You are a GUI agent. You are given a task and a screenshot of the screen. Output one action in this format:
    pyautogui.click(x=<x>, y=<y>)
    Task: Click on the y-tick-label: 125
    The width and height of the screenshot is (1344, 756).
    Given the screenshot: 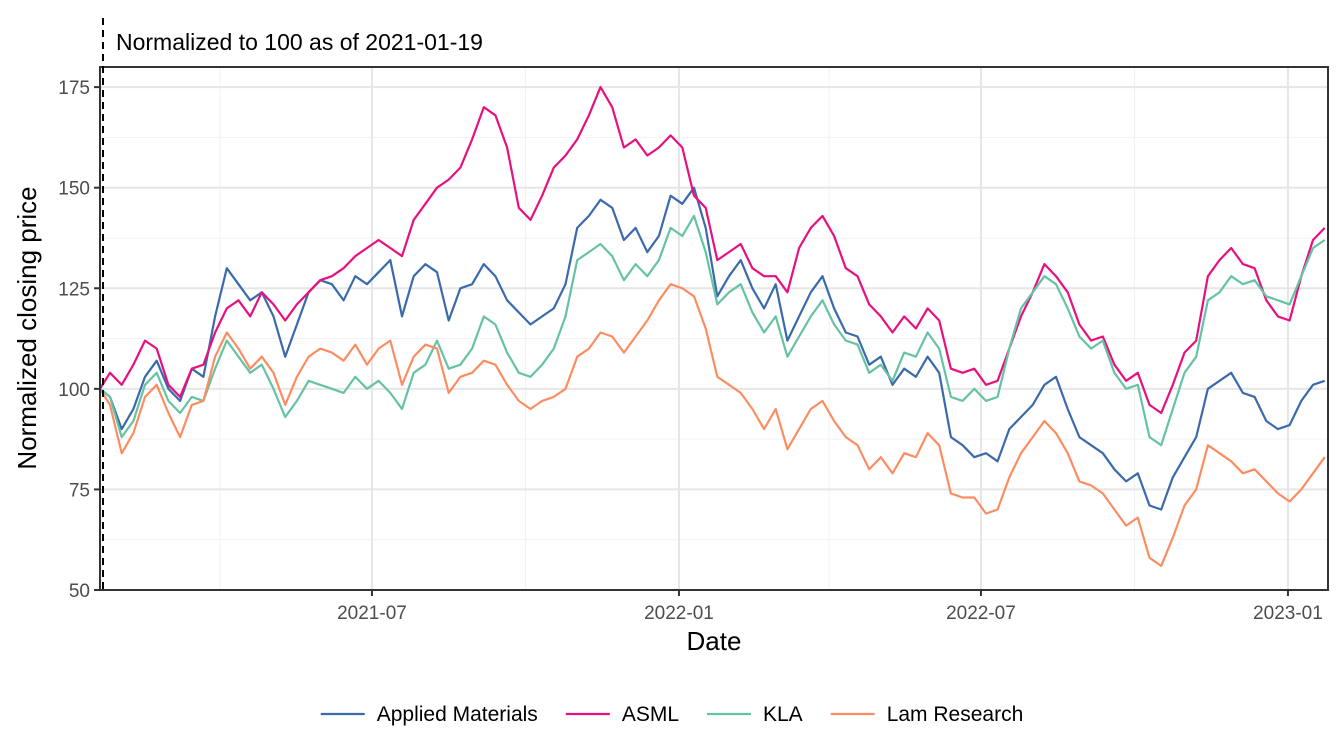 What is the action you would take?
    pyautogui.click(x=74, y=289)
    